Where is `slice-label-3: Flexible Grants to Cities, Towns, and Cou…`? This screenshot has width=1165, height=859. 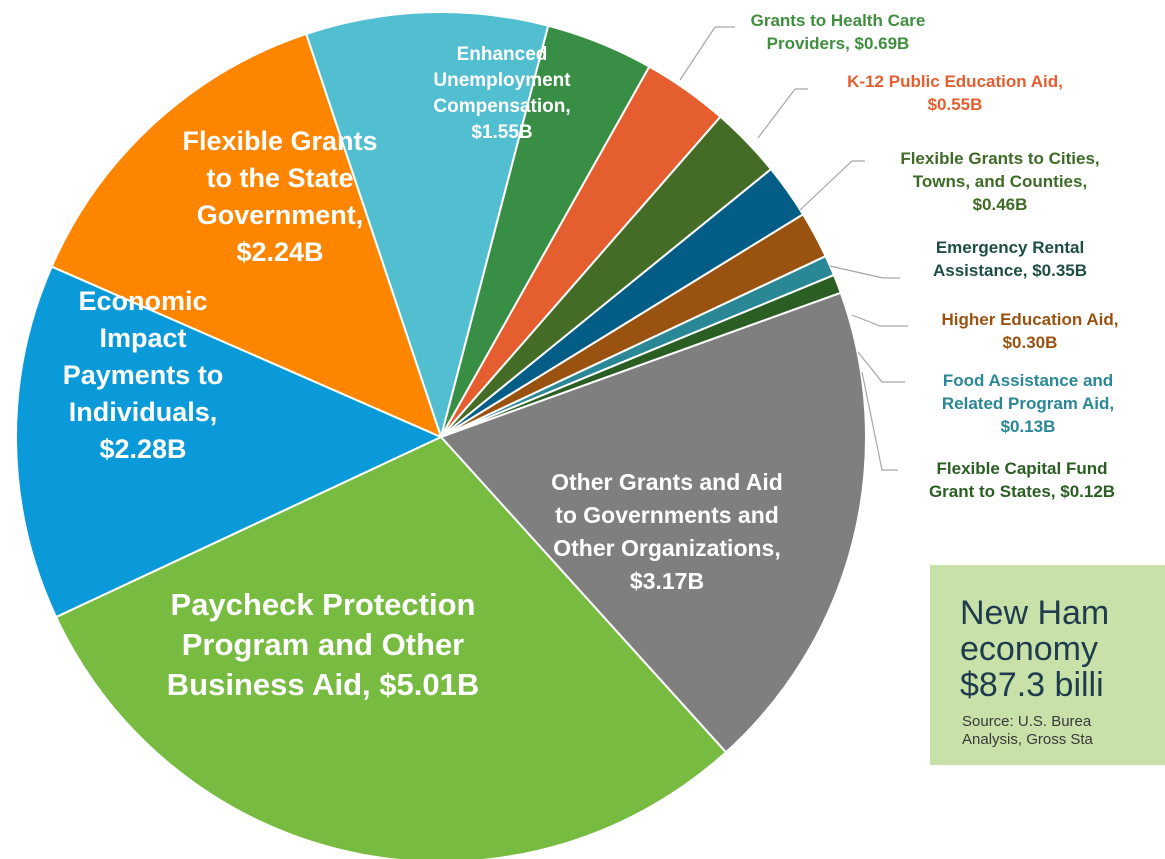
slice-label-3: Flexible Grants to Cities, Towns, and Cou… is located at coordinates (999, 181).